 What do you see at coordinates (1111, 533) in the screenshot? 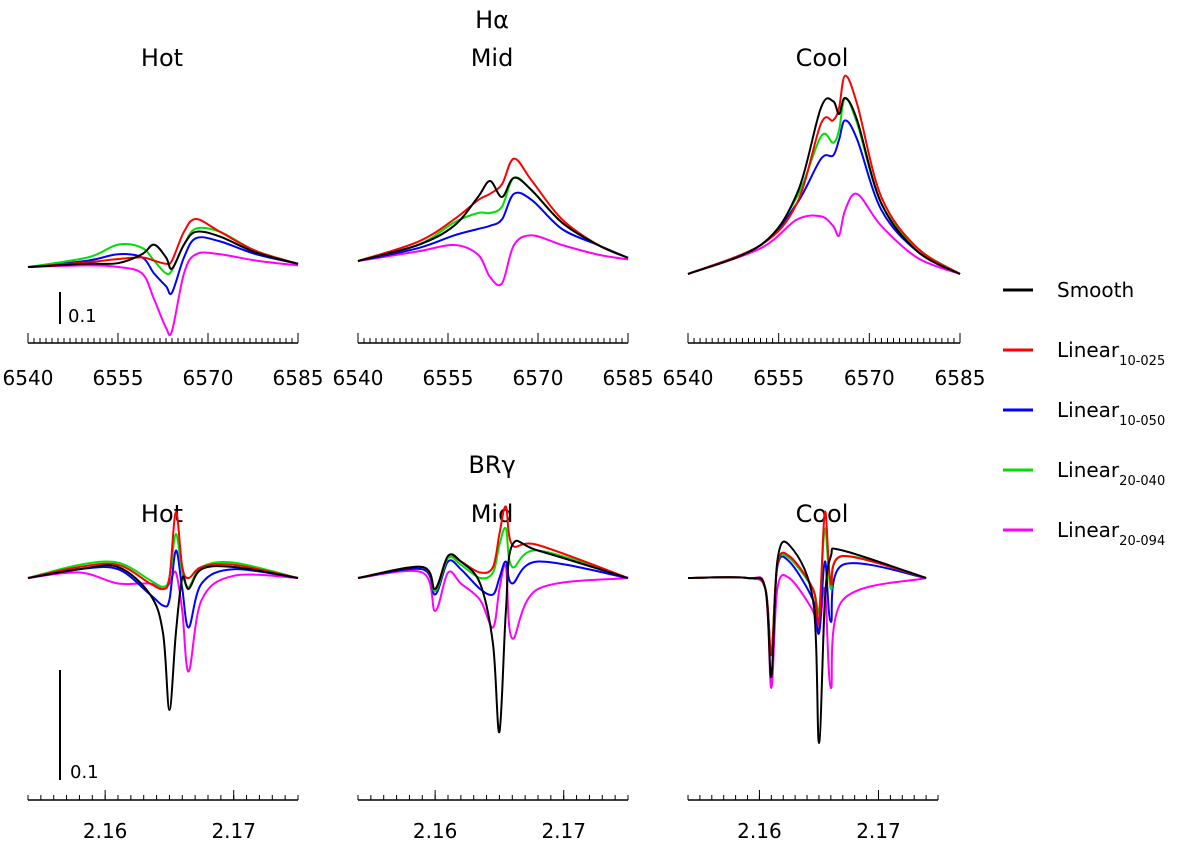
I see `legend-label: Linear20-094` at bounding box center [1111, 533].